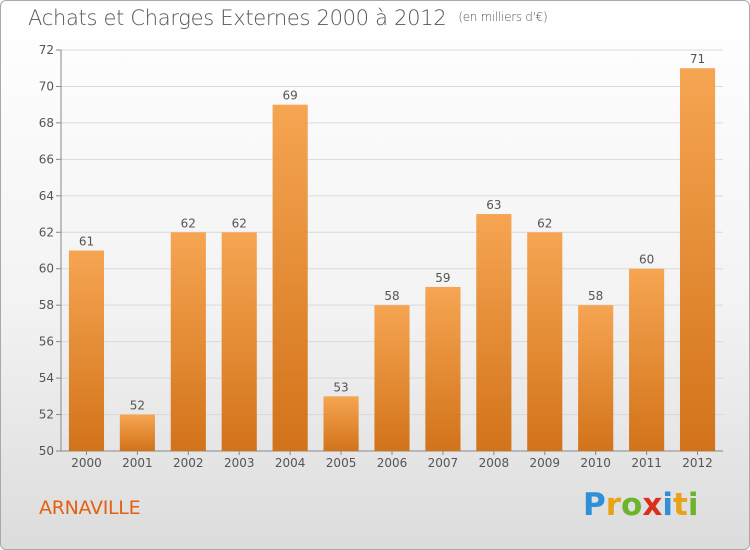 Image resolution: width=750 pixels, height=550 pixels. What do you see at coordinates (290, 463) in the screenshot?
I see `x-tick-label: 2004` at bounding box center [290, 463].